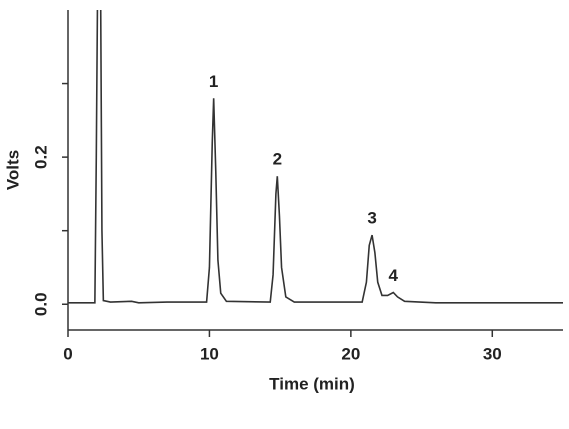 The width and height of the screenshot is (569, 429). I want to click on x-tick-label: 0, so click(67, 353).